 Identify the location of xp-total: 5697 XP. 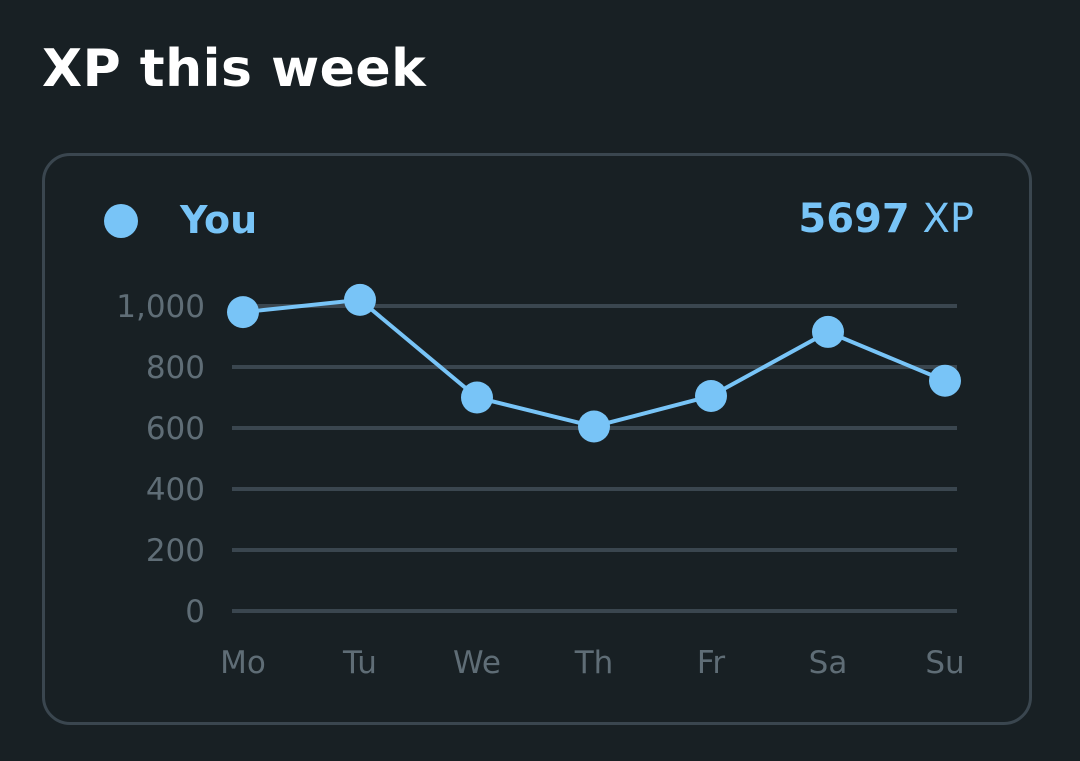
(886, 219).